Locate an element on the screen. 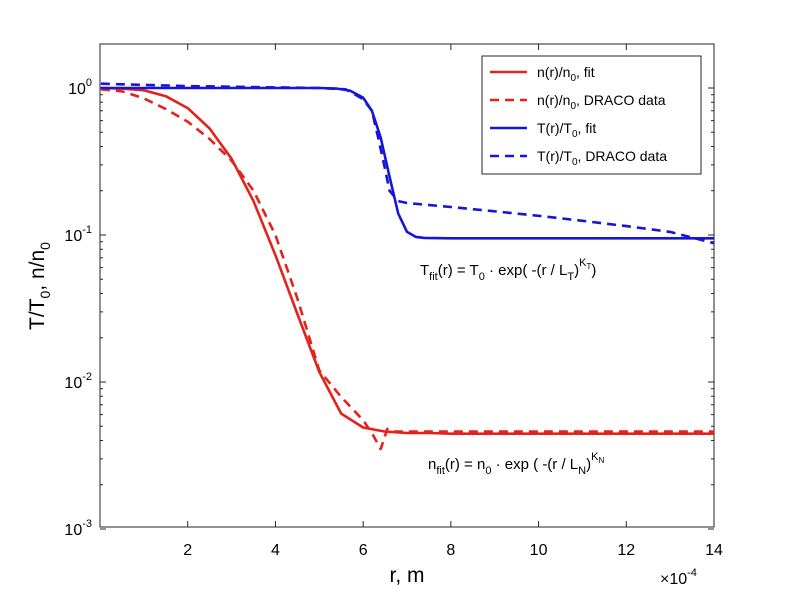  y-tick-label: 10⁻¹ is located at coordinates (78, 234).